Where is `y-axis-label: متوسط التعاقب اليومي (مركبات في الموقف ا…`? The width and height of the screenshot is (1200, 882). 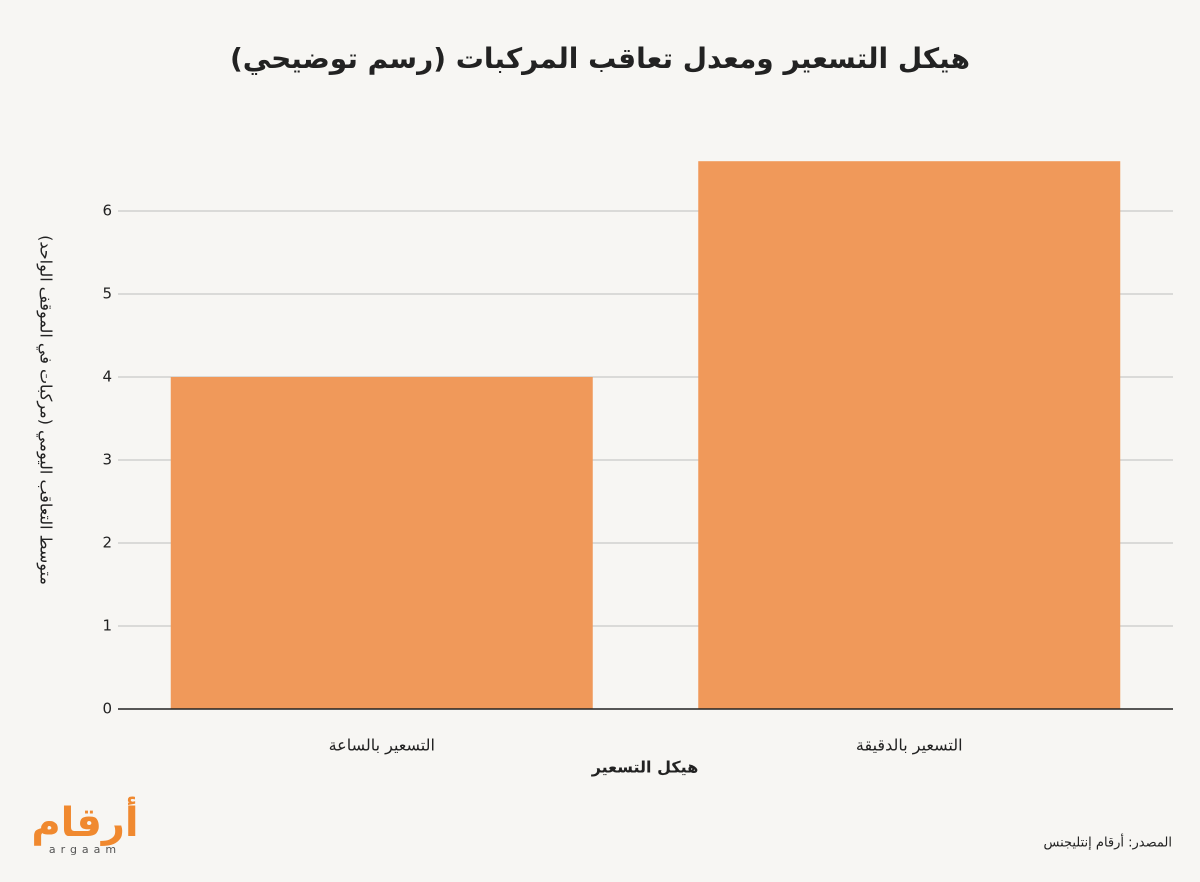
y-axis-label: متوسط التعاقب اليومي (مركبات في الموقف ا… is located at coordinates (46, 410).